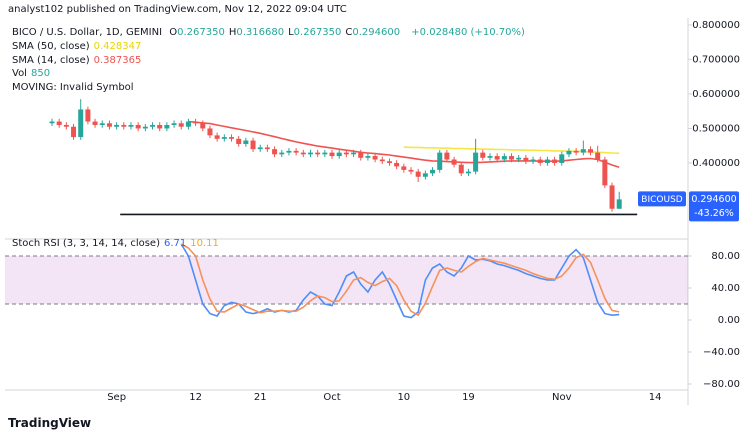  I want to click on line-series, so click(400, 281).